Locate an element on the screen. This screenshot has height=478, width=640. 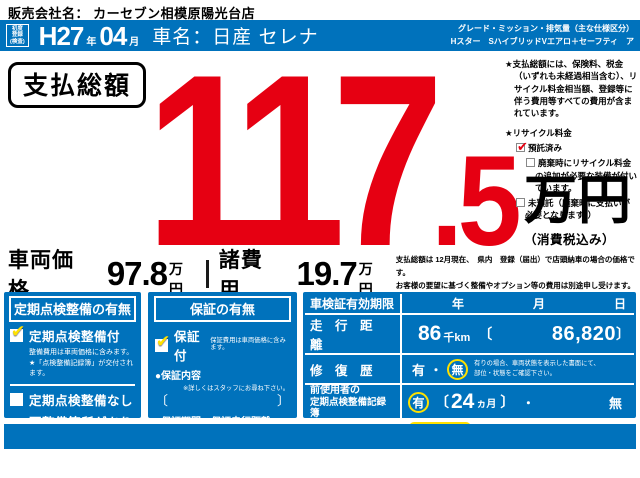
first-registration-badge: 初度 登録 (検査) is located at coordinates (17, 35).